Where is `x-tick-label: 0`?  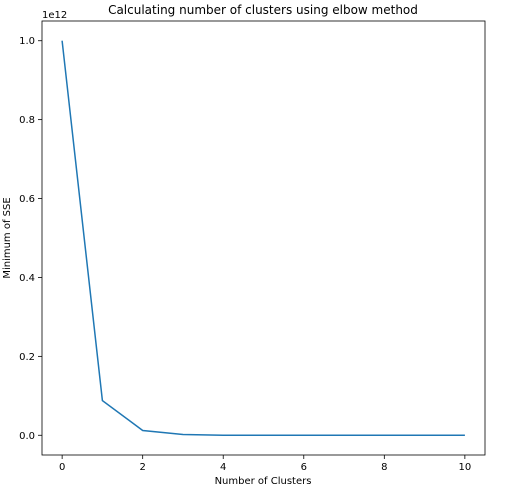
x-tick-label: 0 is located at coordinates (62, 467).